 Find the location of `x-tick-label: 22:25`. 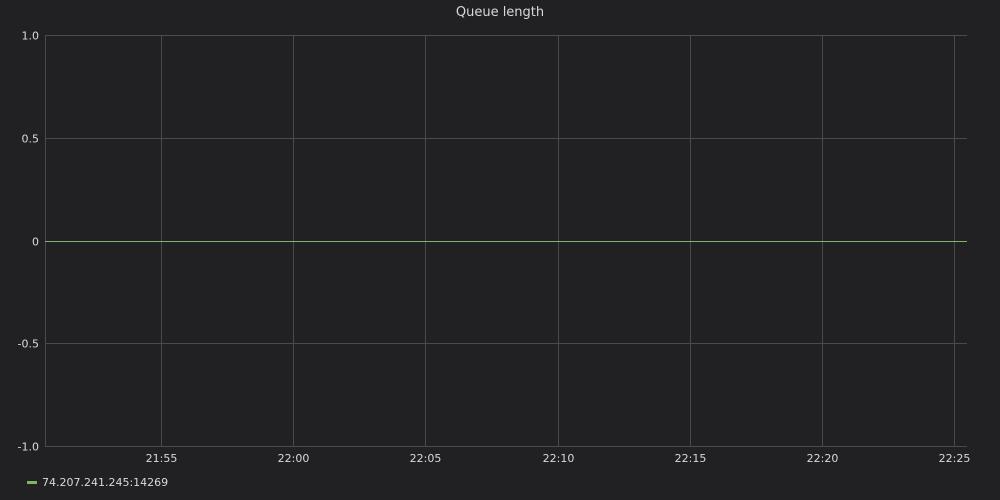

x-tick-label: 22:25 is located at coordinates (955, 458).